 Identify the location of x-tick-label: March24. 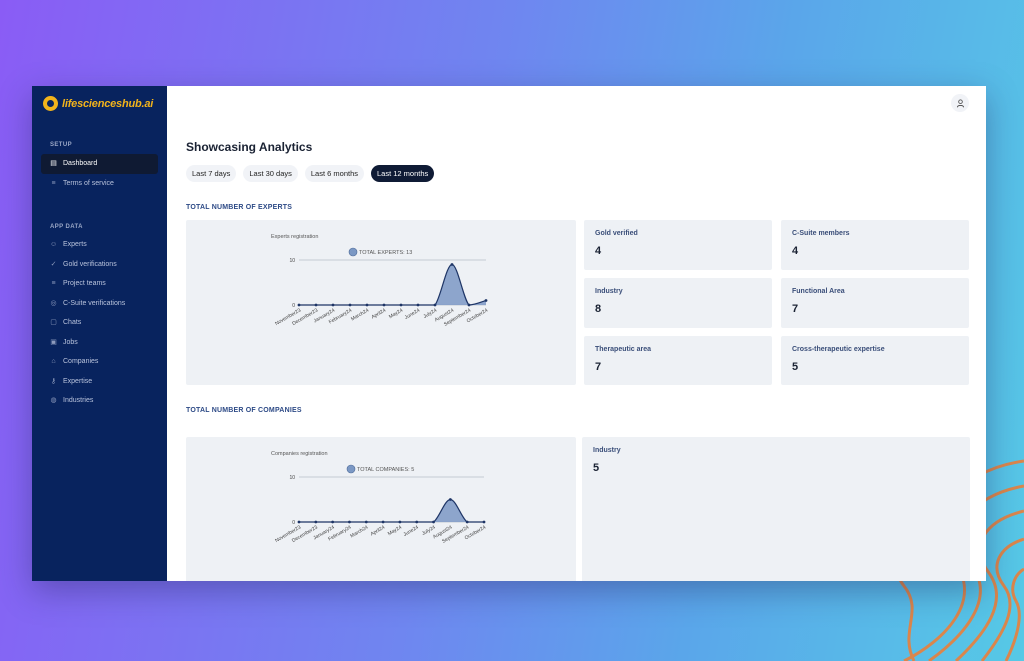
(360, 314).